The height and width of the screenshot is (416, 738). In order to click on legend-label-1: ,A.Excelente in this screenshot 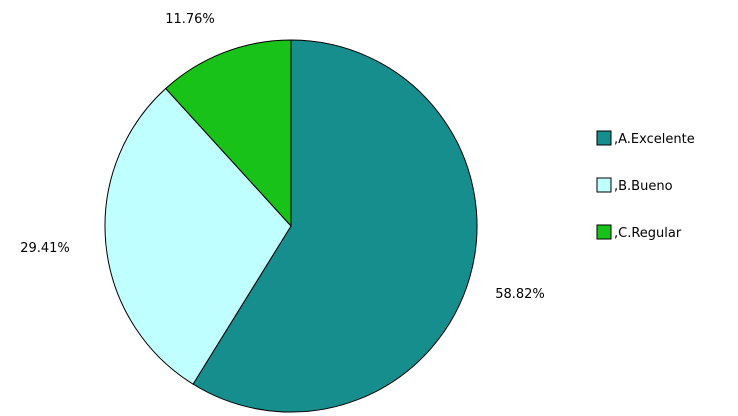, I will do `click(654, 139)`.